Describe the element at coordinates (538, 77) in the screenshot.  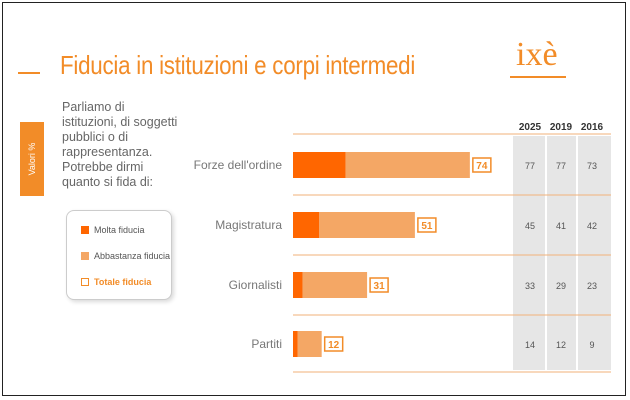
I see `logo-underline` at that location.